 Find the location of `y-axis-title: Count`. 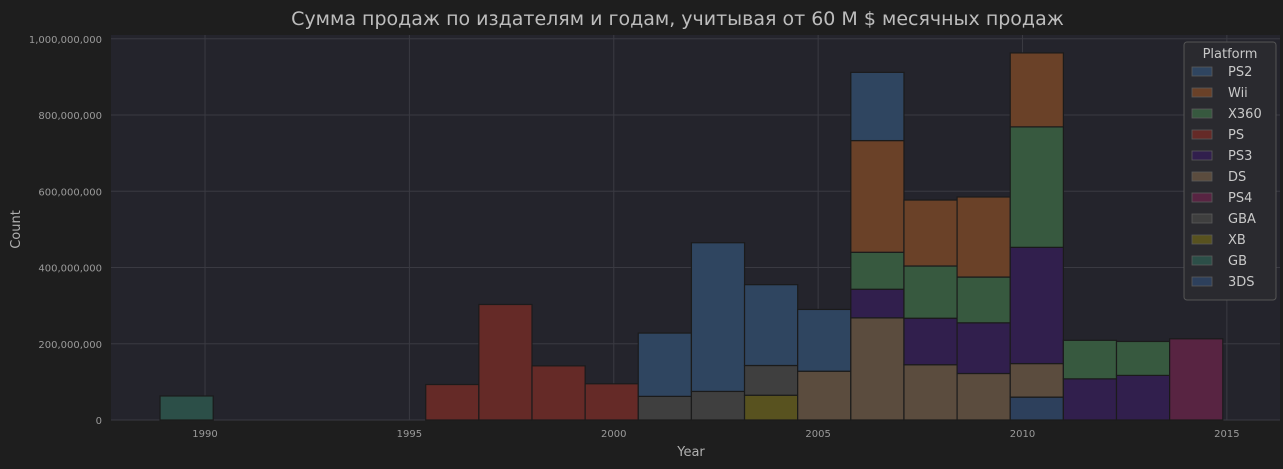

y-axis-title: Count is located at coordinates (16, 229).